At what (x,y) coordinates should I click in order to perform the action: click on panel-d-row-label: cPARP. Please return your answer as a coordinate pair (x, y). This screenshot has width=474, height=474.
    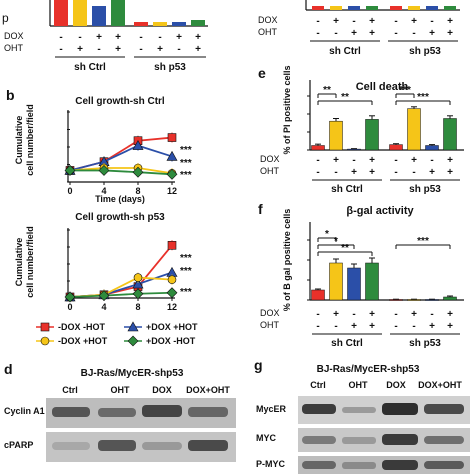
    Looking at the image, I should click on (18, 445).